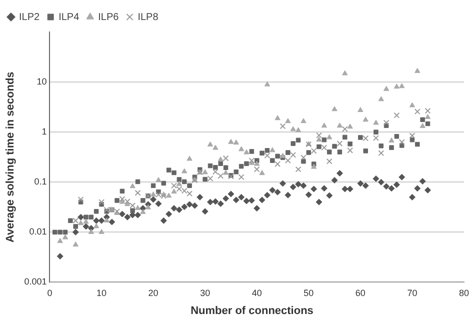 The height and width of the screenshot is (323, 474). I want to click on legend-label: ILP6, so click(109, 17).